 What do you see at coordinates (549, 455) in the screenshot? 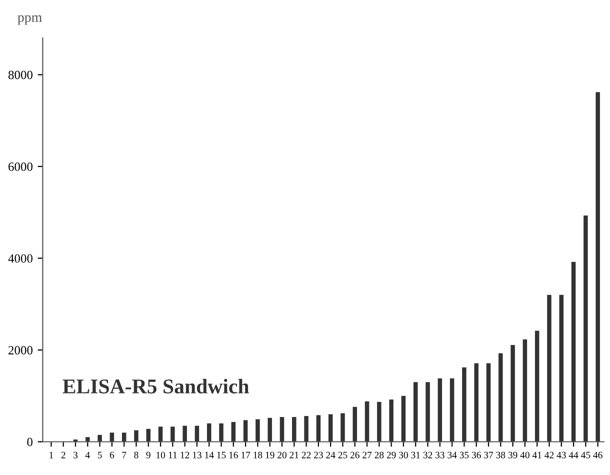
I see `x-tick-label: 42` at bounding box center [549, 455].